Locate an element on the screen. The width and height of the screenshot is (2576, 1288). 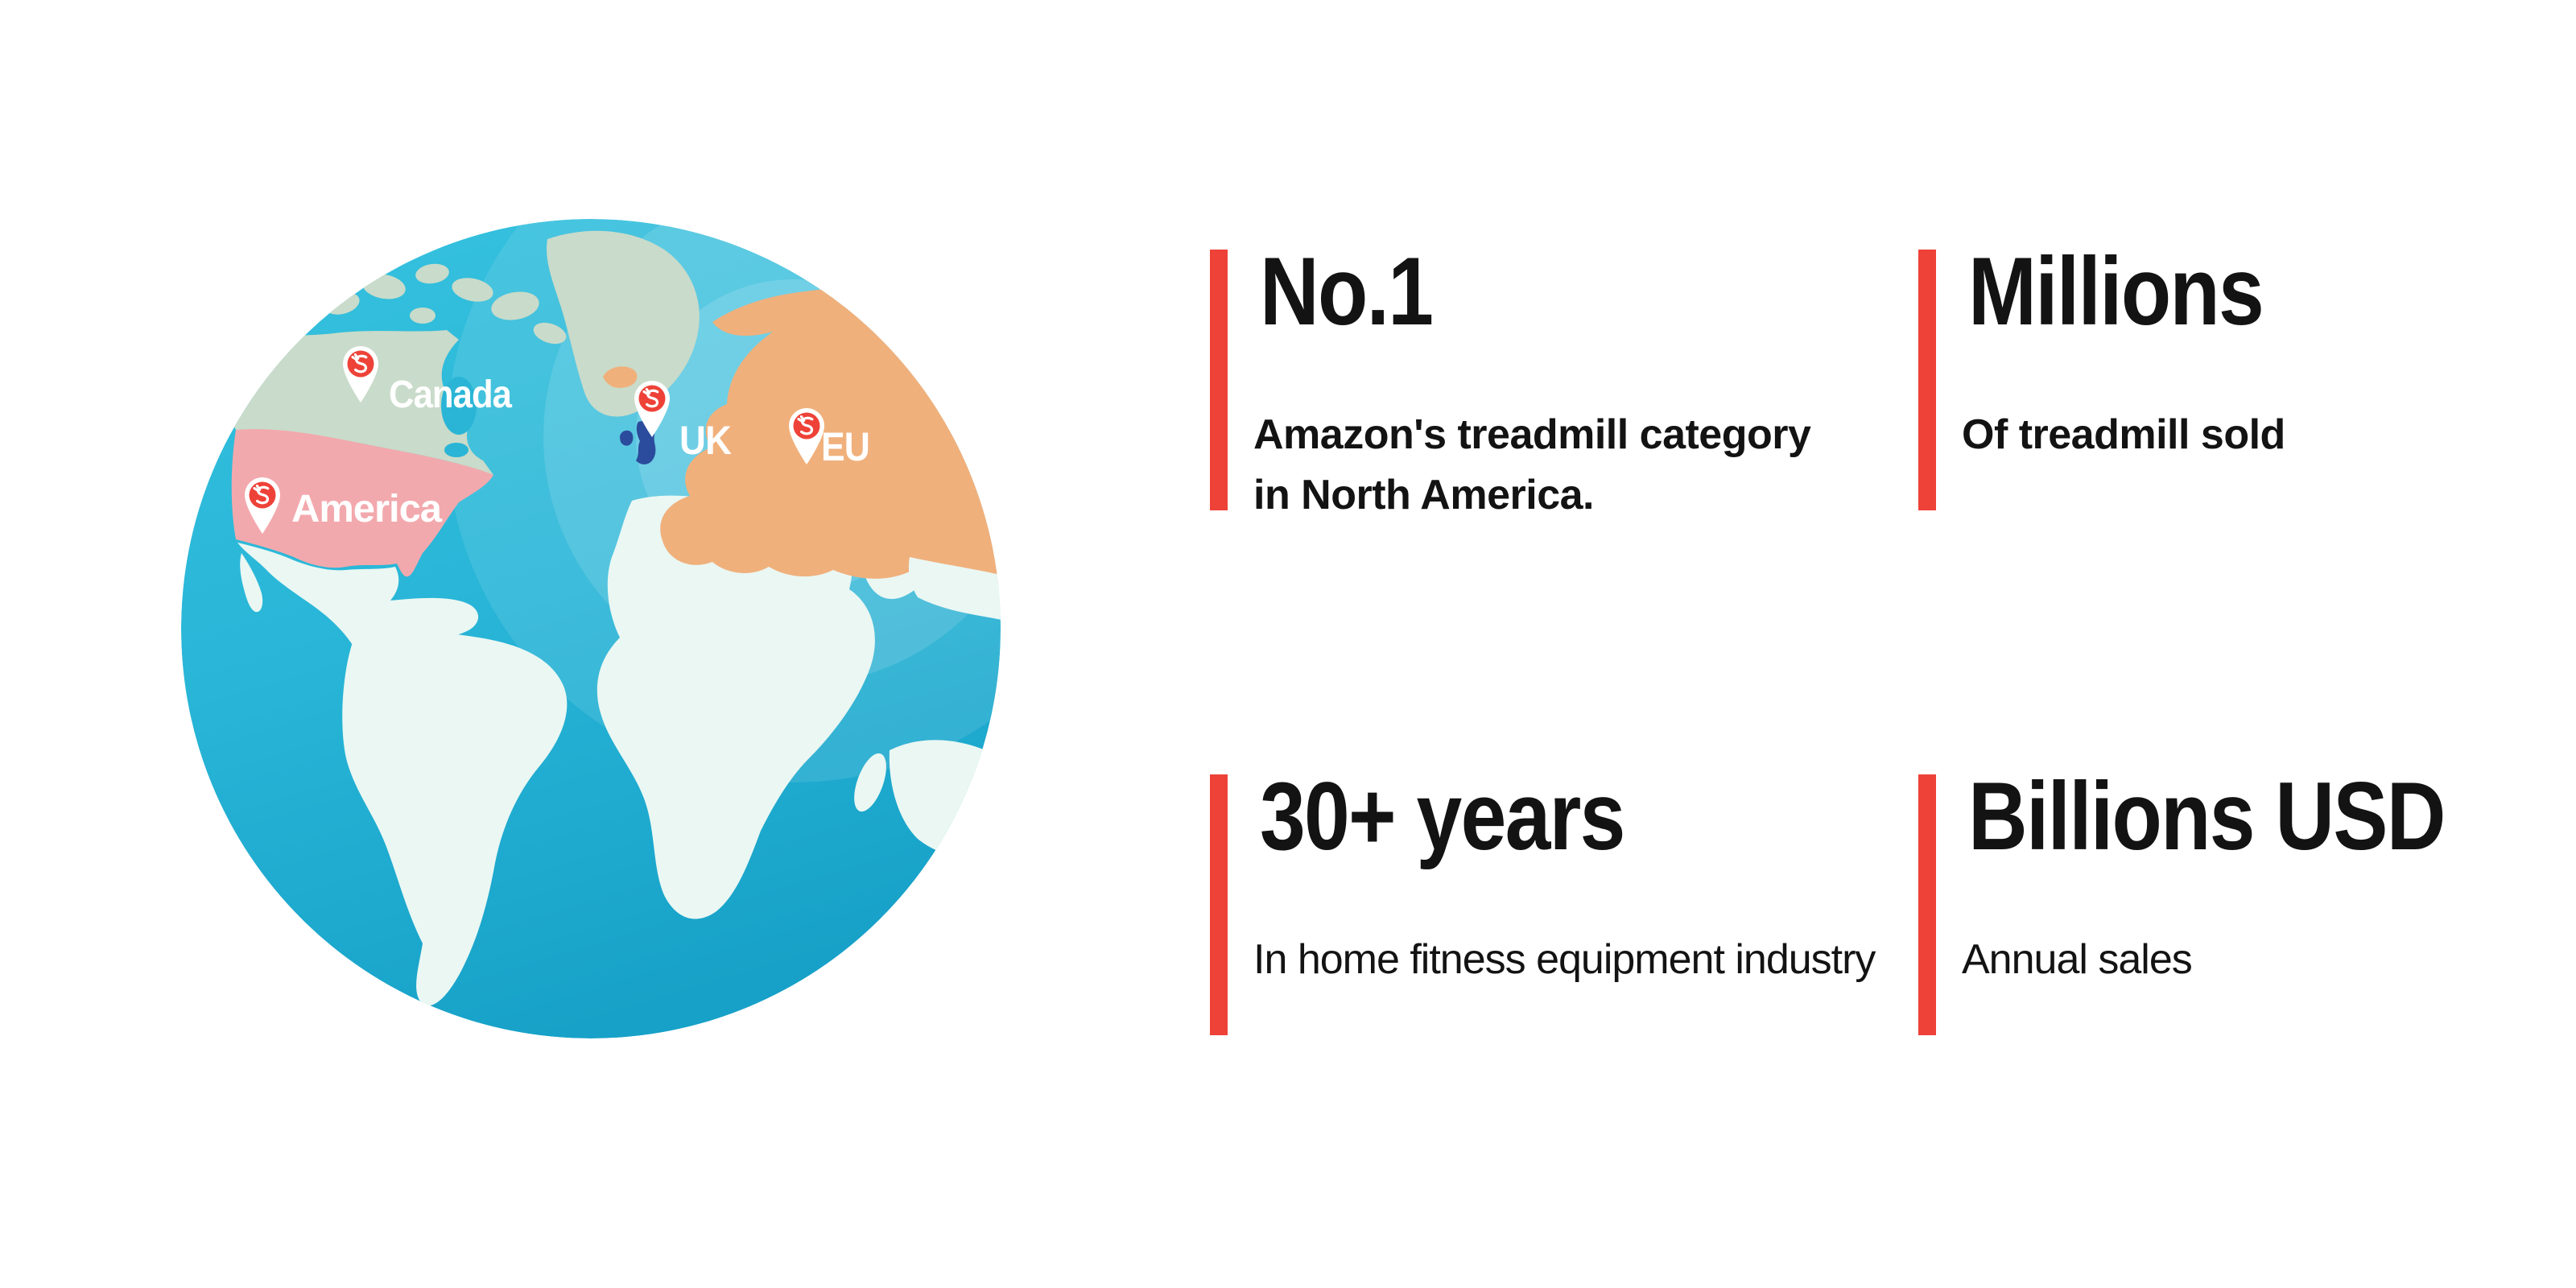
region-asia-east is located at coordinates (954, 589).